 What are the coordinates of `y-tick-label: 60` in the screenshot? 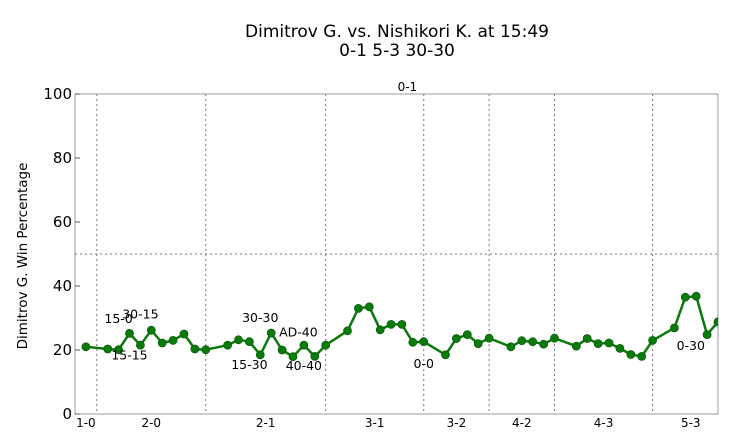 It's located at (62, 222).